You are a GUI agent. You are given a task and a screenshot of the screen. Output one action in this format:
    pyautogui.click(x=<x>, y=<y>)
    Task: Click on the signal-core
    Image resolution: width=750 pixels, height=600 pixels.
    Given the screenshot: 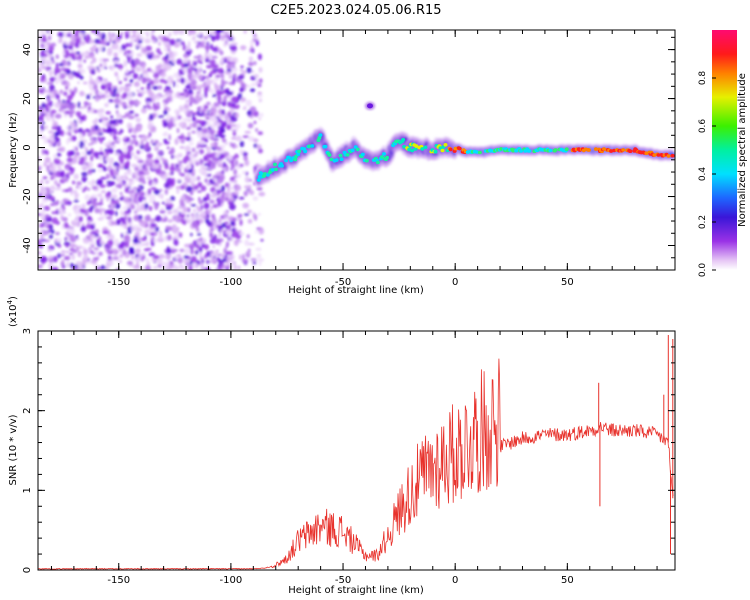 What is the action you would take?
    pyautogui.click(x=465, y=157)
    